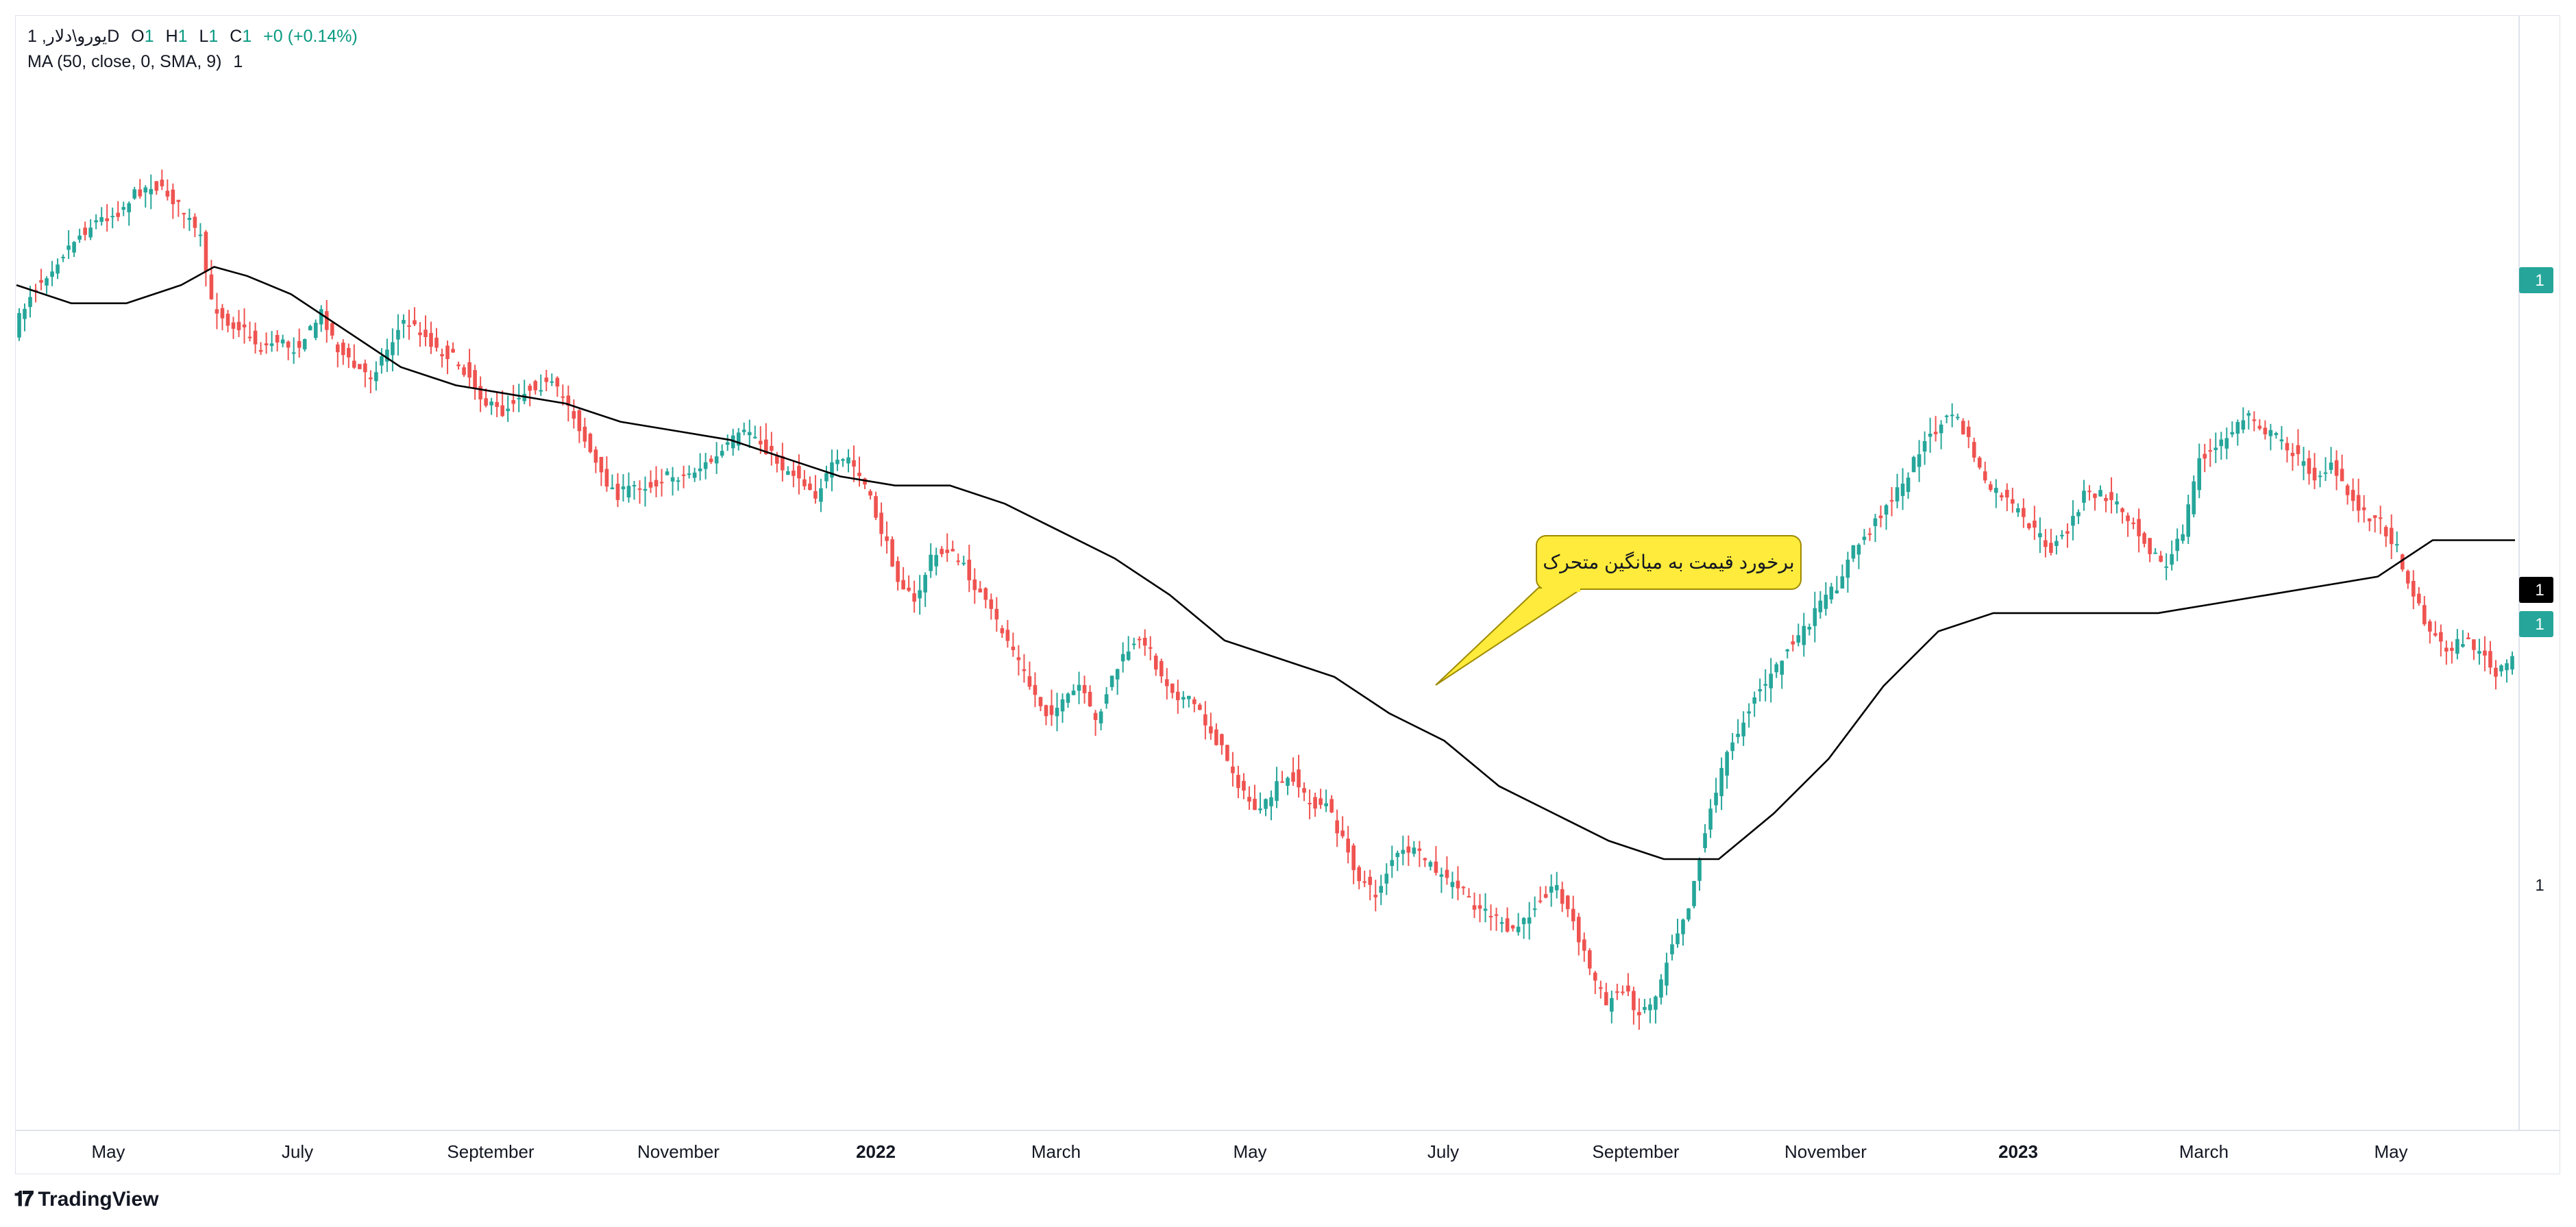 Image resolution: width=2576 pixels, height=1227 pixels. I want to click on callout-annotation: برخورد قیمت به میانگین متحرک, so click(1619, 610).